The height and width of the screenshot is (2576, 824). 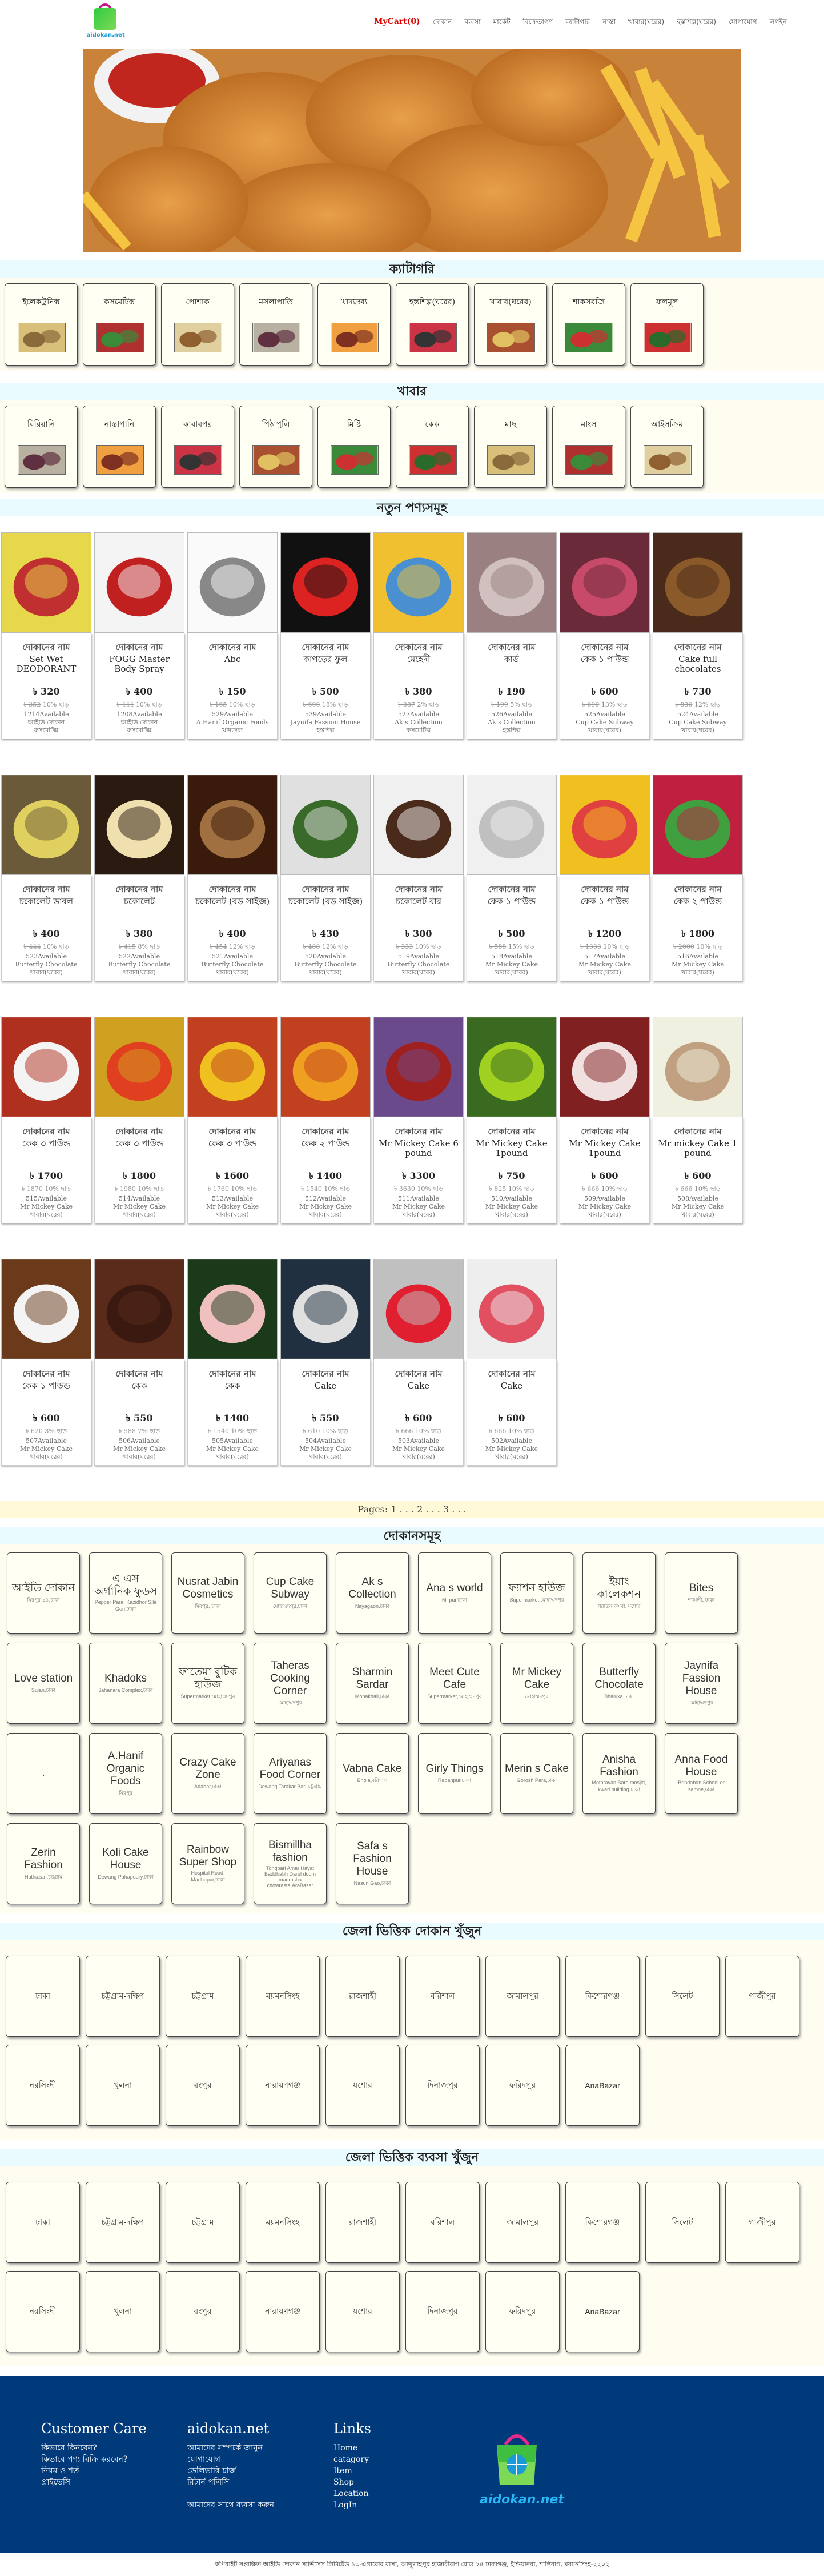 I want to click on food-card: মিষ্টি, so click(x=354, y=447).